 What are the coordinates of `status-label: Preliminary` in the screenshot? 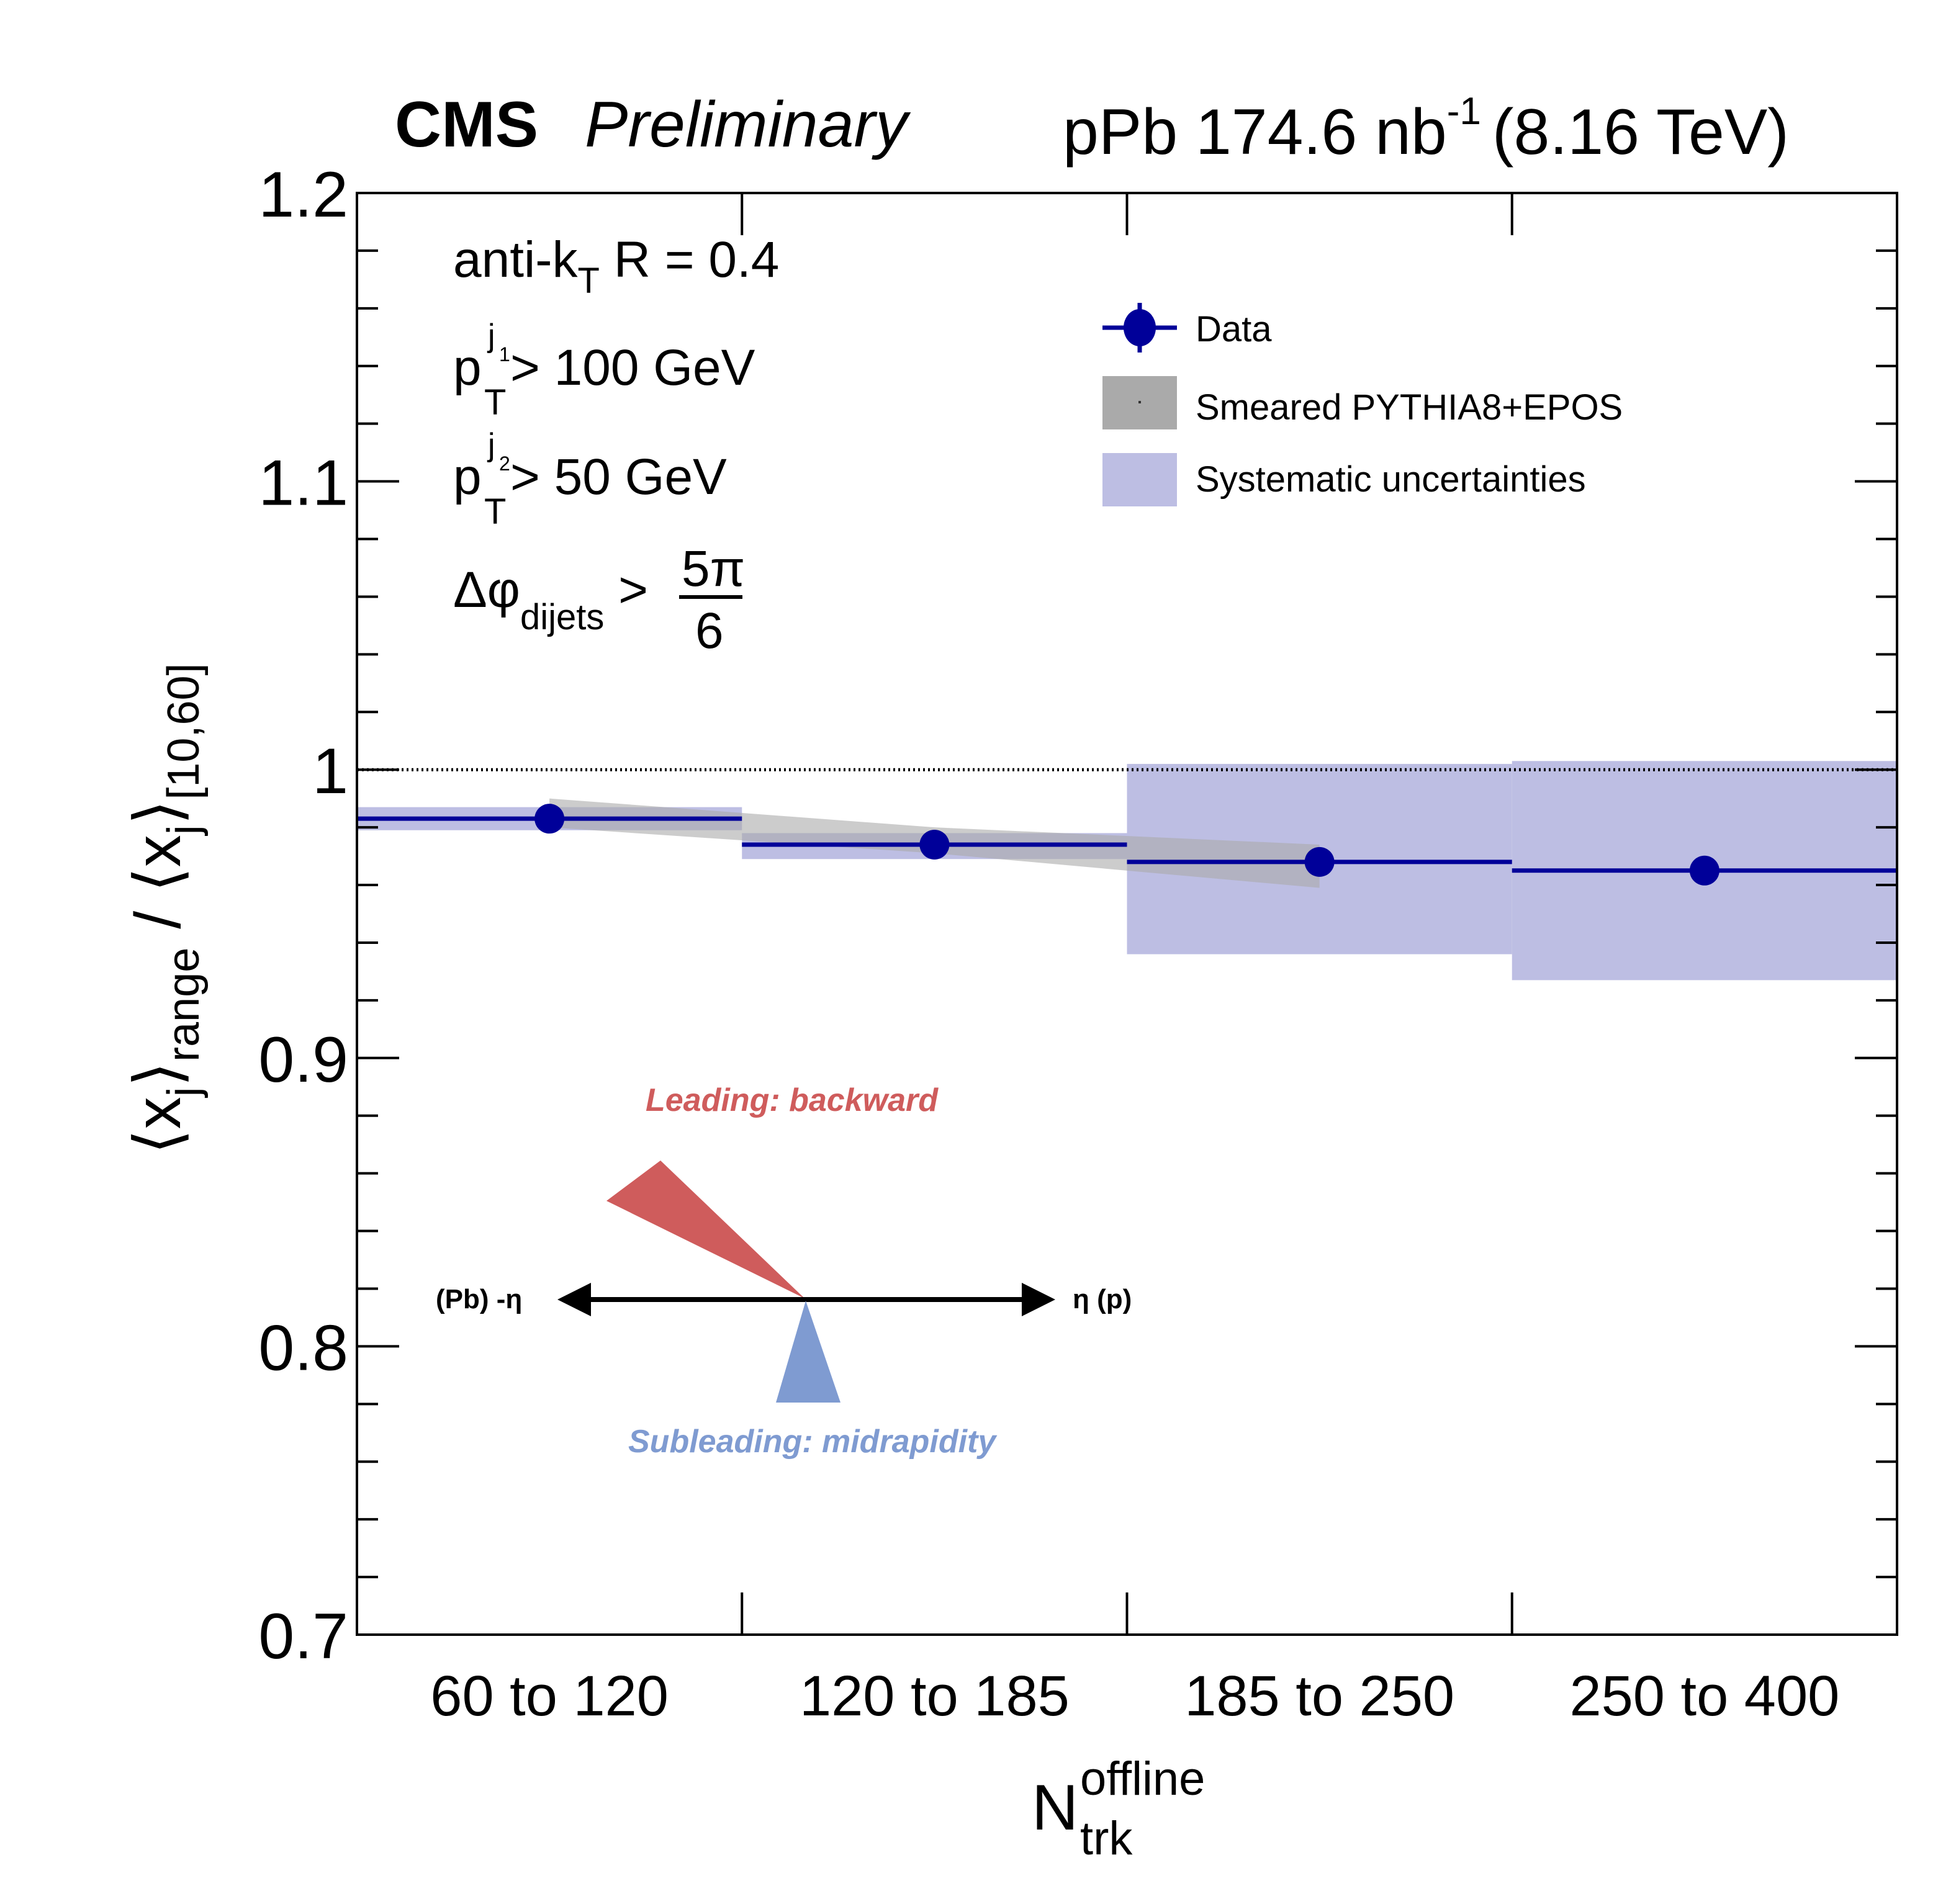 It's located at (748, 125).